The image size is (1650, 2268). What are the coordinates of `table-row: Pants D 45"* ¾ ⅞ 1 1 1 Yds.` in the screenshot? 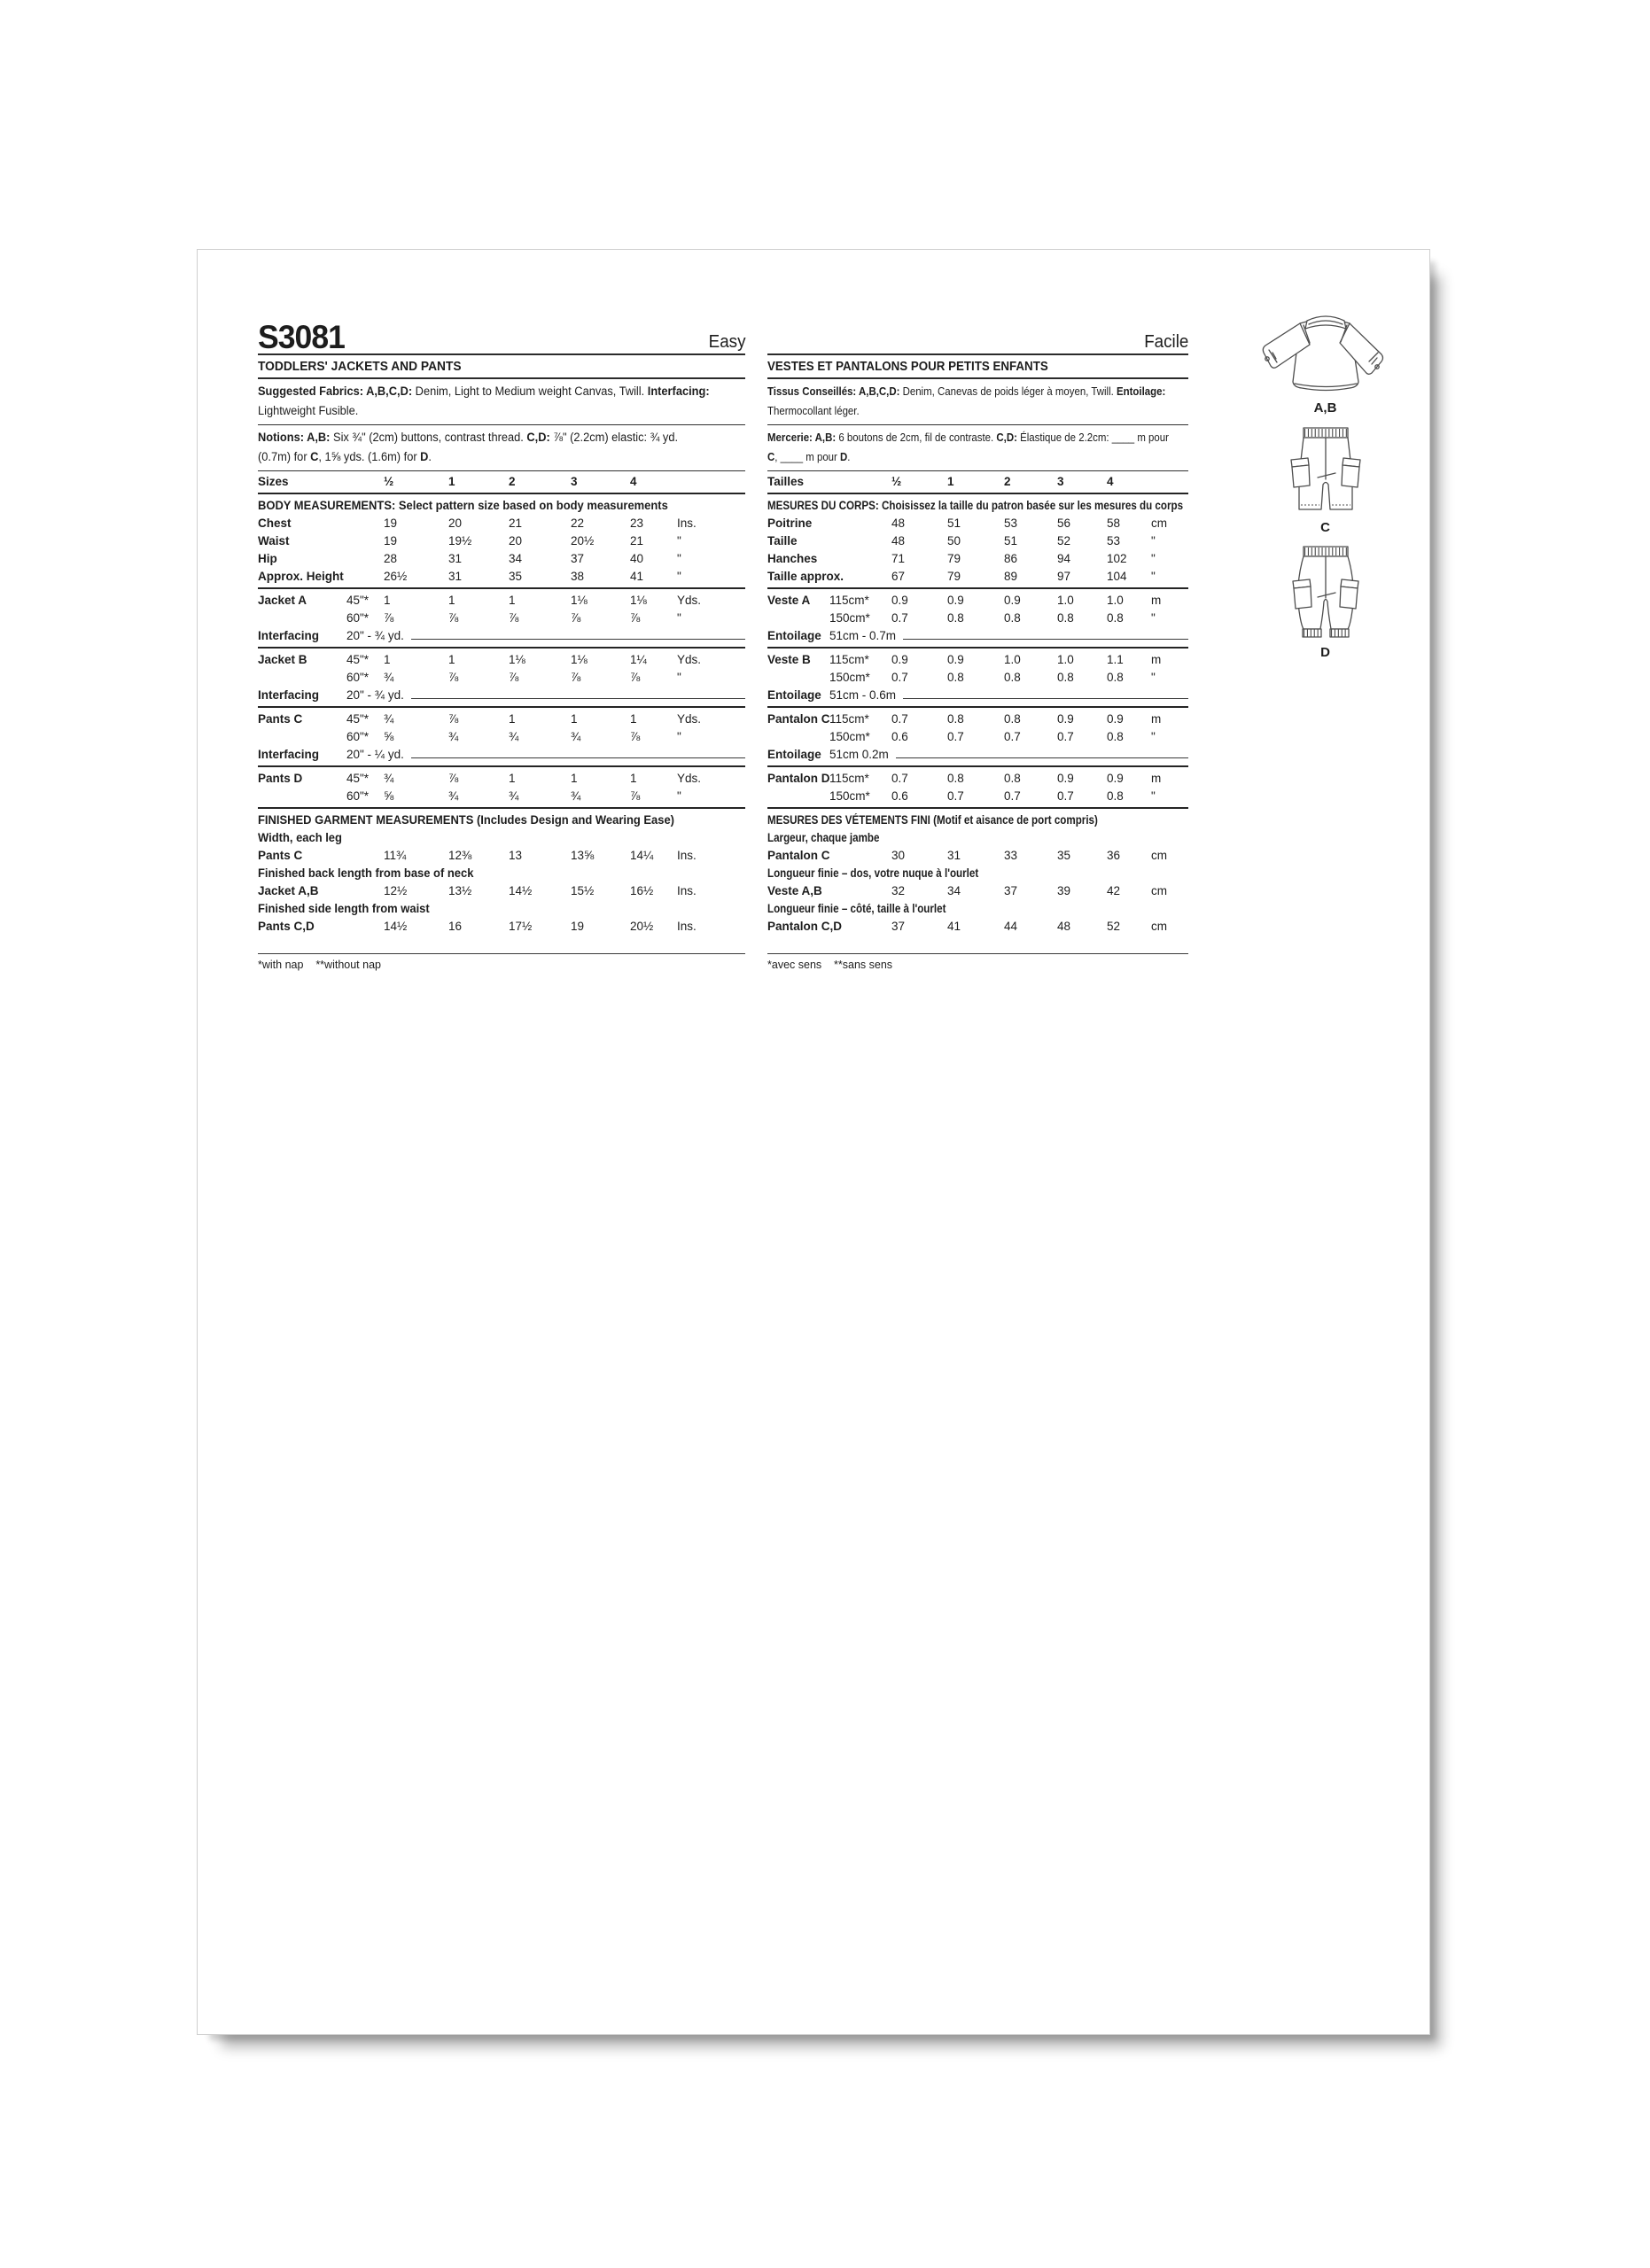 It's located at (501, 779).